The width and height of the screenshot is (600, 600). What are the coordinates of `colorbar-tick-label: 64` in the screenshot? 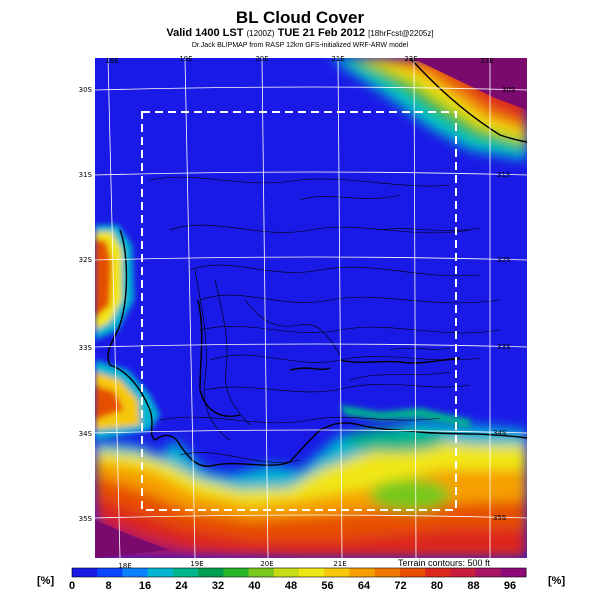 It's located at (364, 586).